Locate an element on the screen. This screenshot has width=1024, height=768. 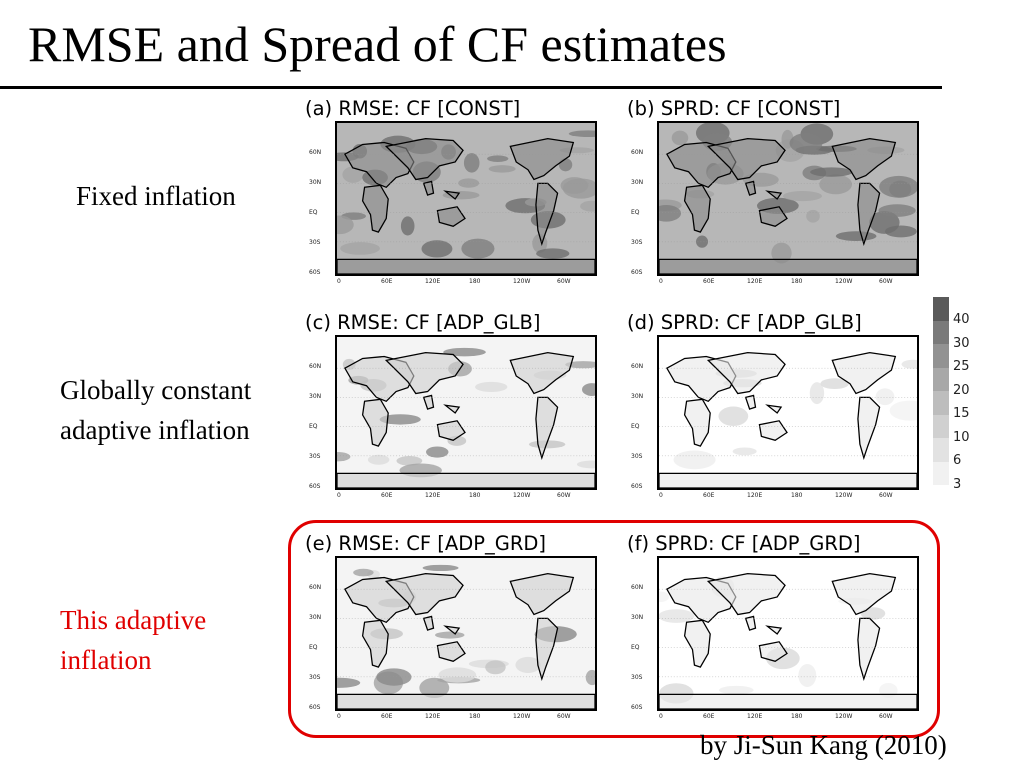
legend-label: 10 is located at coordinates (961, 437).